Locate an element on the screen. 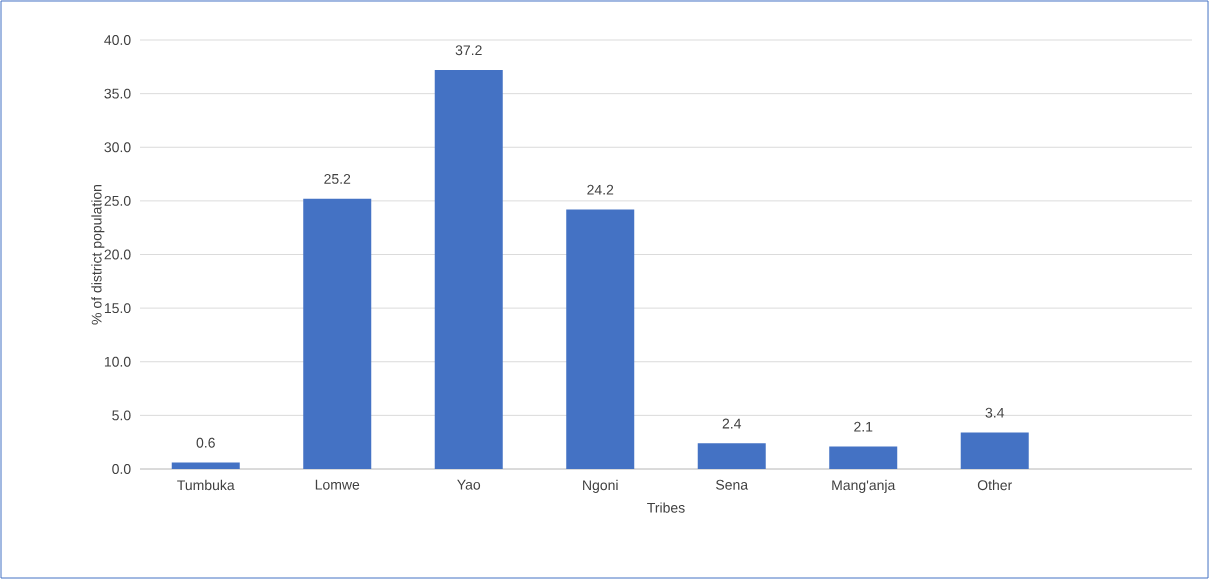 Image resolution: width=1209 pixels, height=579 pixels. x-tick-label: Other is located at coordinates (995, 485).